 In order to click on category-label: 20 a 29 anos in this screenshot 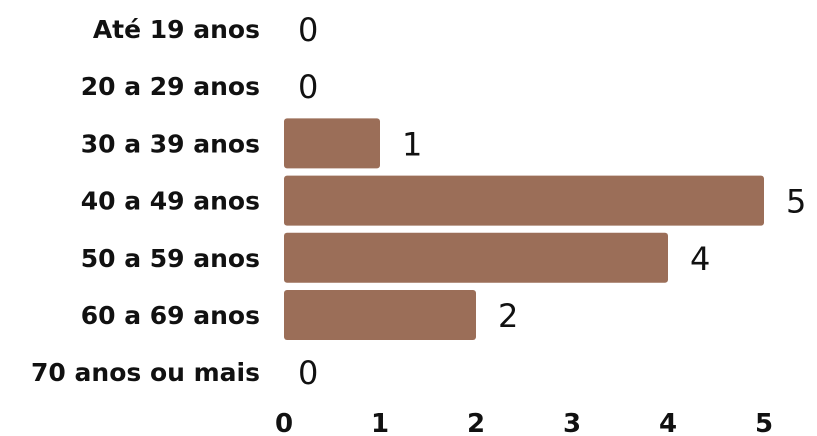, I will do `click(170, 86)`.